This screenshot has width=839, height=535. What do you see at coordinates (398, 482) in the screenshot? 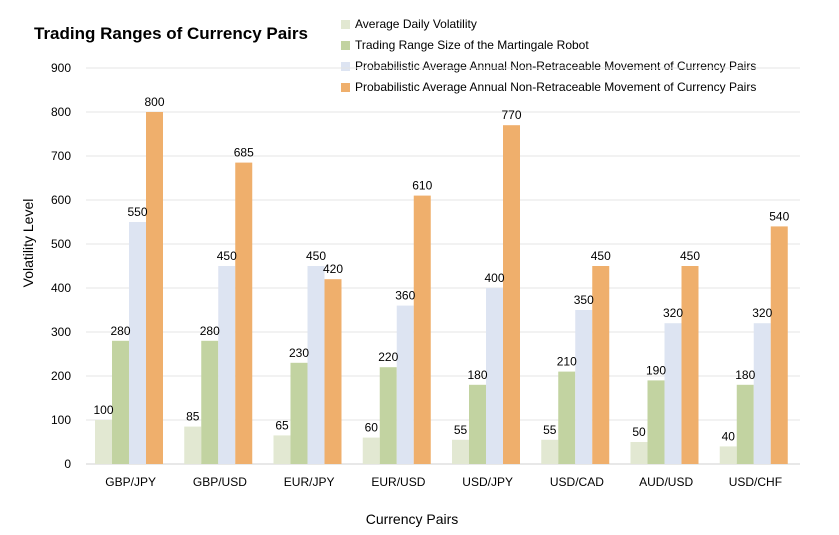
I see `x-tick-label: EUR/USD` at bounding box center [398, 482].